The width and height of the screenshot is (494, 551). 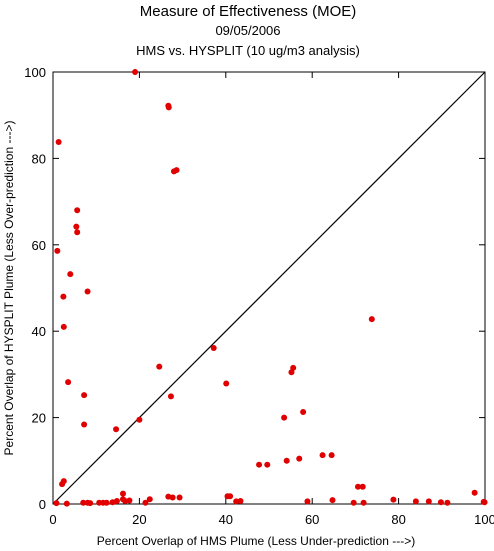 I want to click on chart-title: Measure of Effectiveness (MOE), so click(x=248, y=11).